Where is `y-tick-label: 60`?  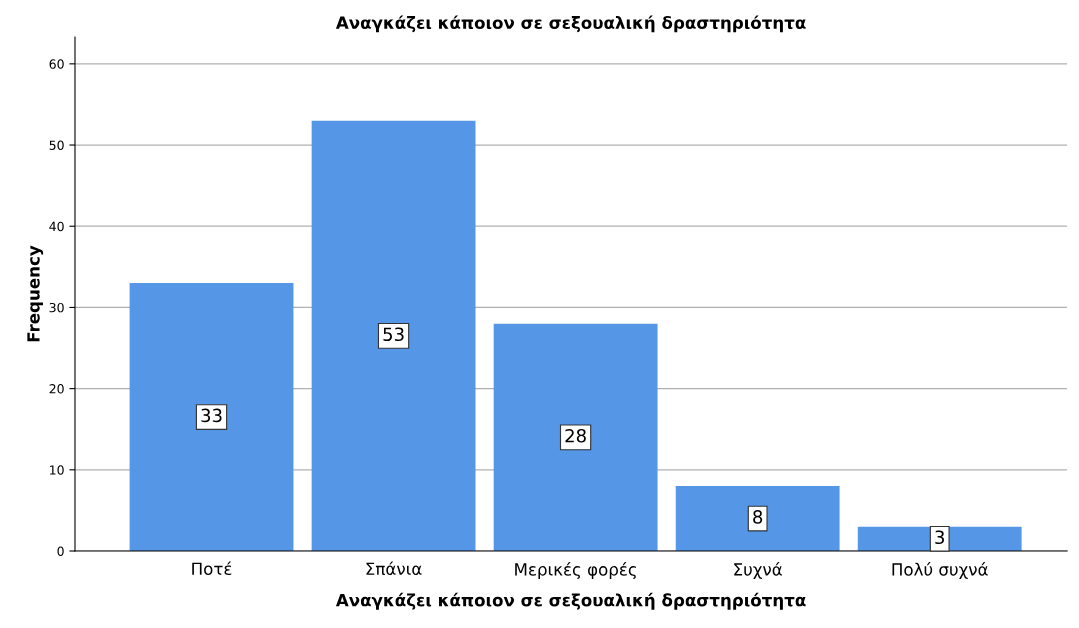 y-tick-label: 60 is located at coordinates (56, 64).